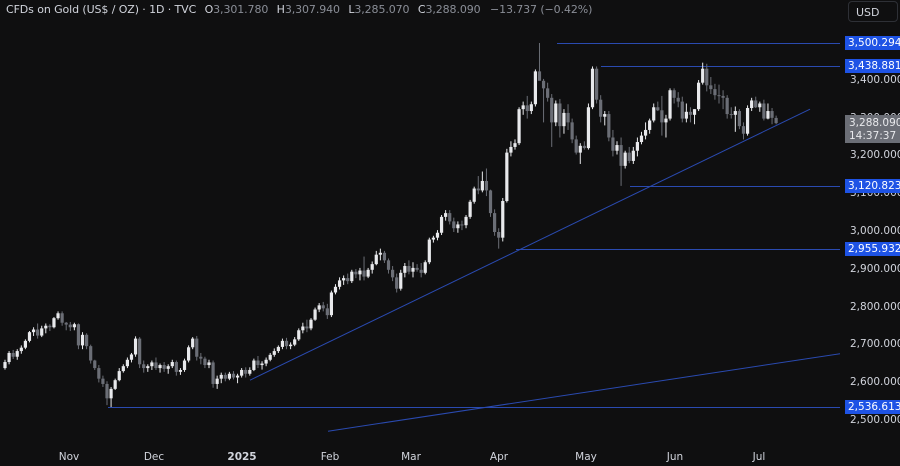  I want to click on currency-button: USD, so click(873, 11).